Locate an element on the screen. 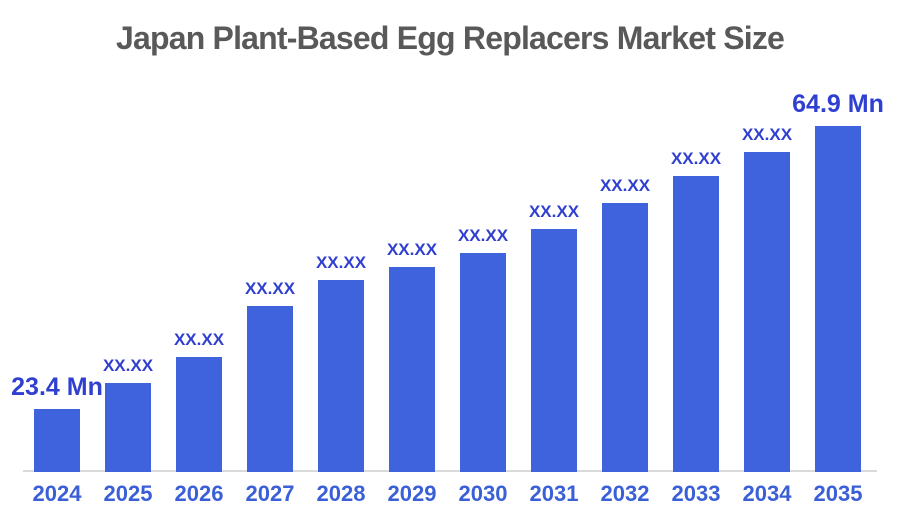 This screenshot has height=525, width=900. bar-2031 is located at coordinates (554, 350).